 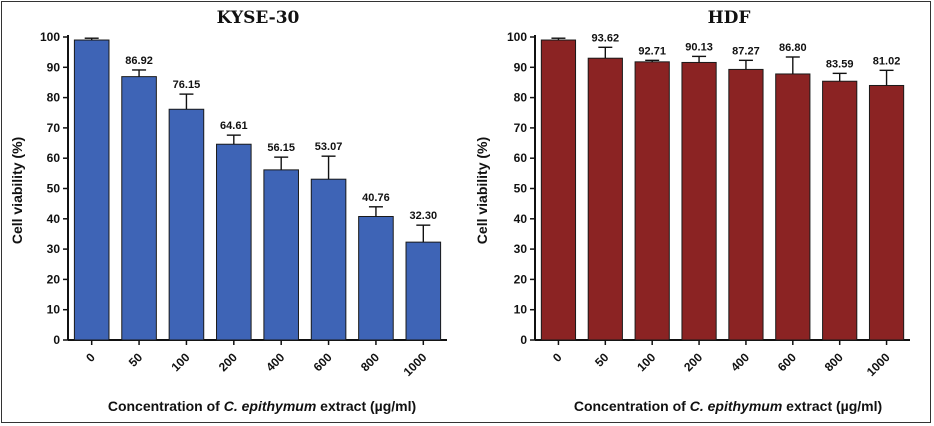 I want to click on data-label: 90.13, so click(x=699, y=47).